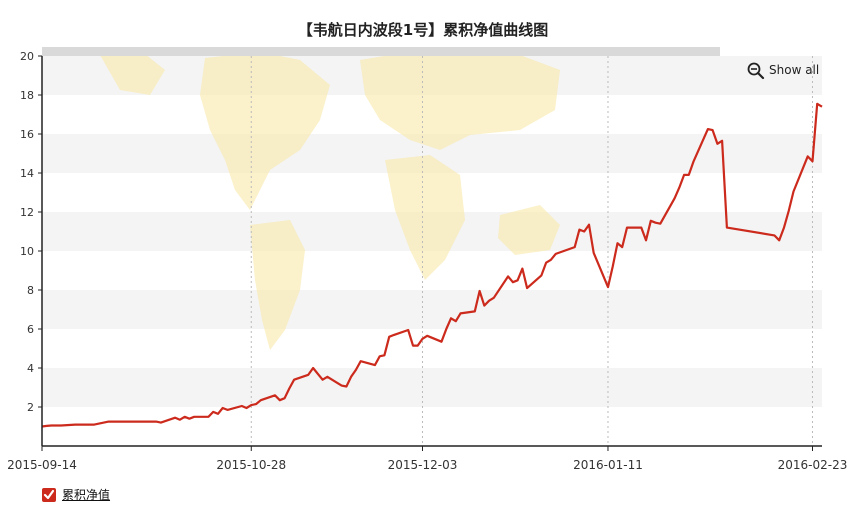 The width and height of the screenshot is (847, 520). What do you see at coordinates (27, 173) in the screenshot?
I see `y-tick-label: 14` at bounding box center [27, 173].